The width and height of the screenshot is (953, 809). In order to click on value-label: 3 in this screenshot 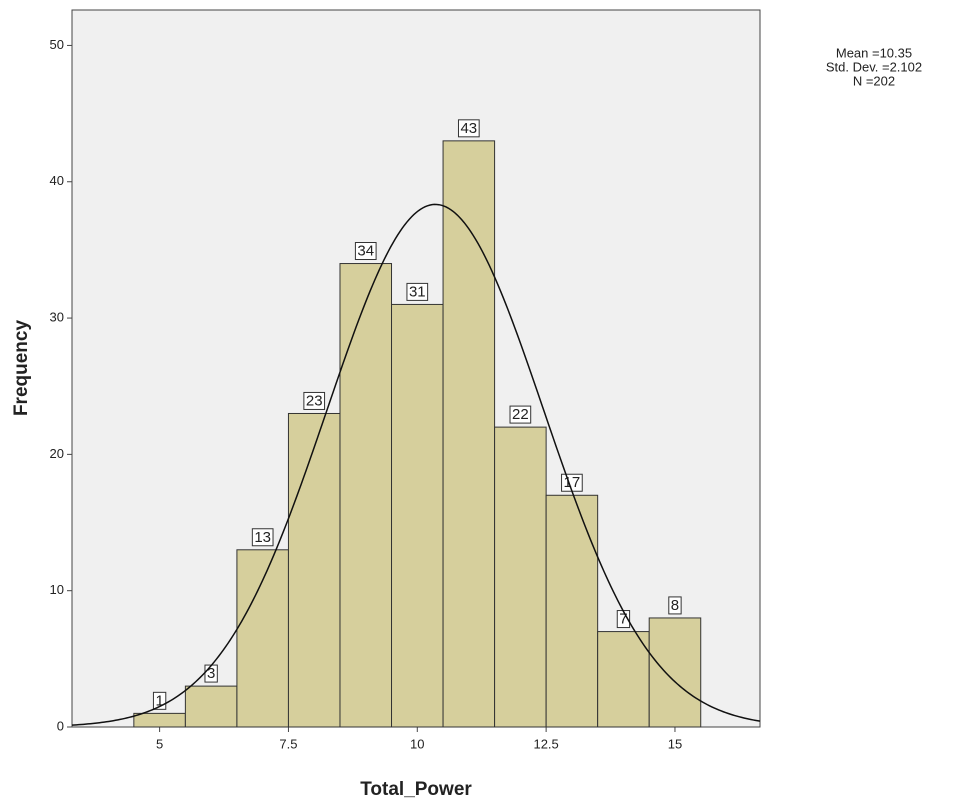, I will do `click(211, 673)`.